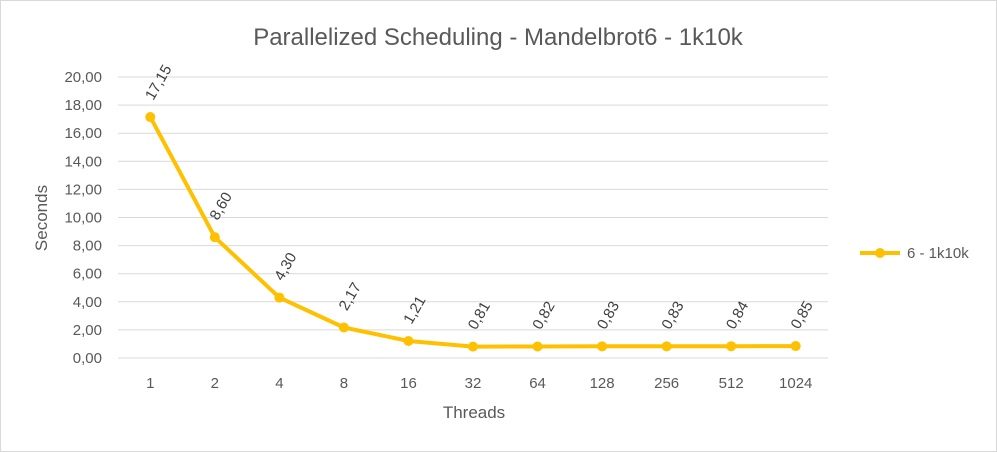 This screenshot has height=452, width=997. Describe the element at coordinates (479, 316) in the screenshot. I see `data-label: 0,81` at that location.